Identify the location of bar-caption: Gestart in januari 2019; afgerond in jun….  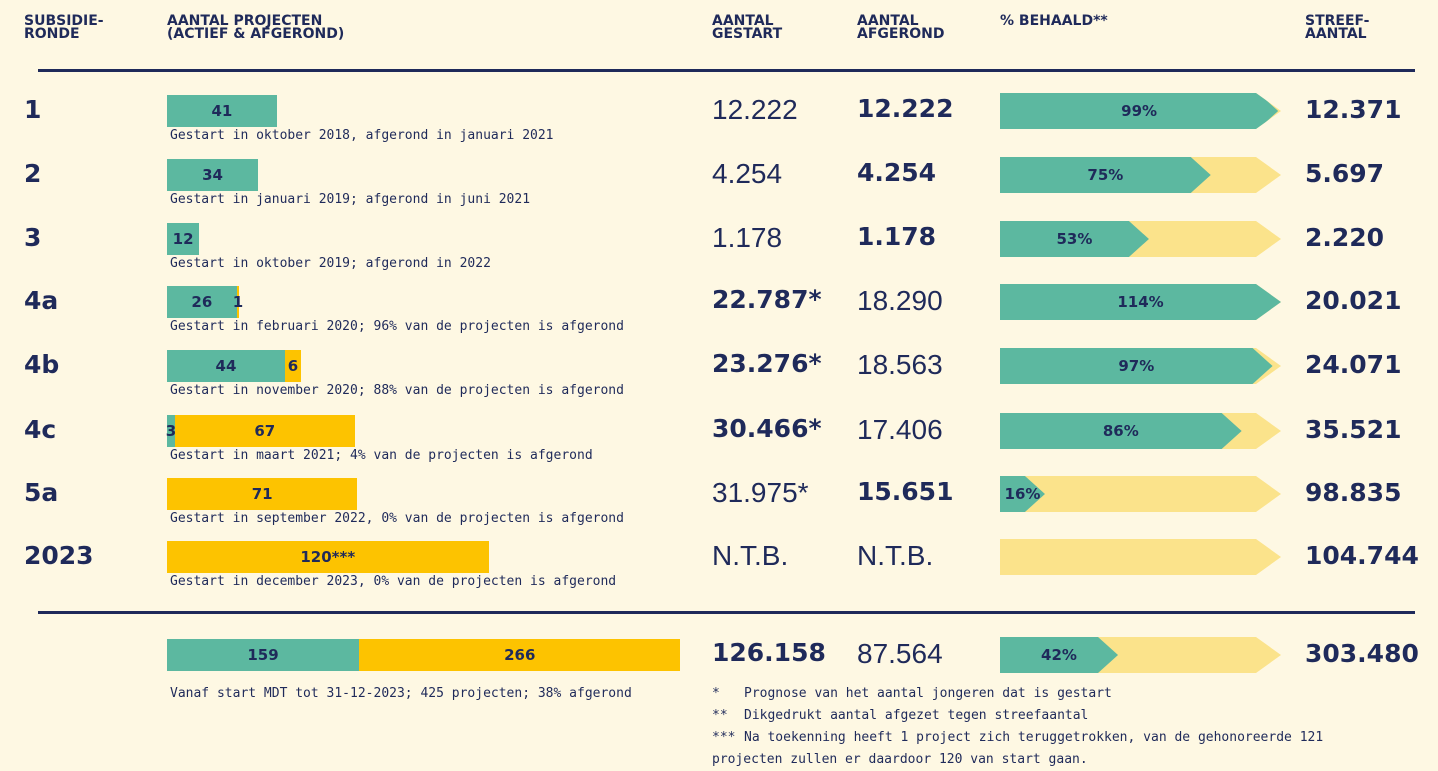
(350, 199).